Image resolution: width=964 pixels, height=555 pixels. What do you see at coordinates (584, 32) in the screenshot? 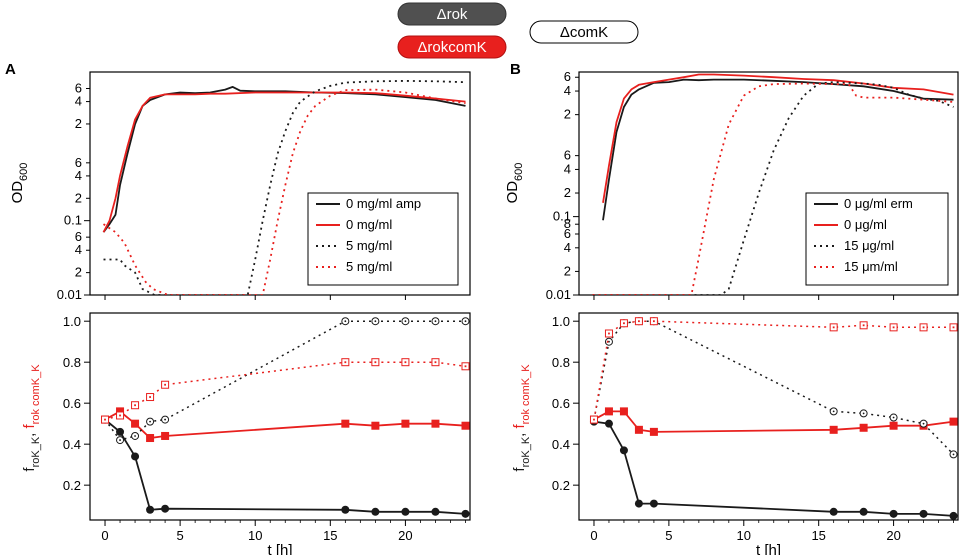
I see `legend-pill-comk` at bounding box center [584, 32].